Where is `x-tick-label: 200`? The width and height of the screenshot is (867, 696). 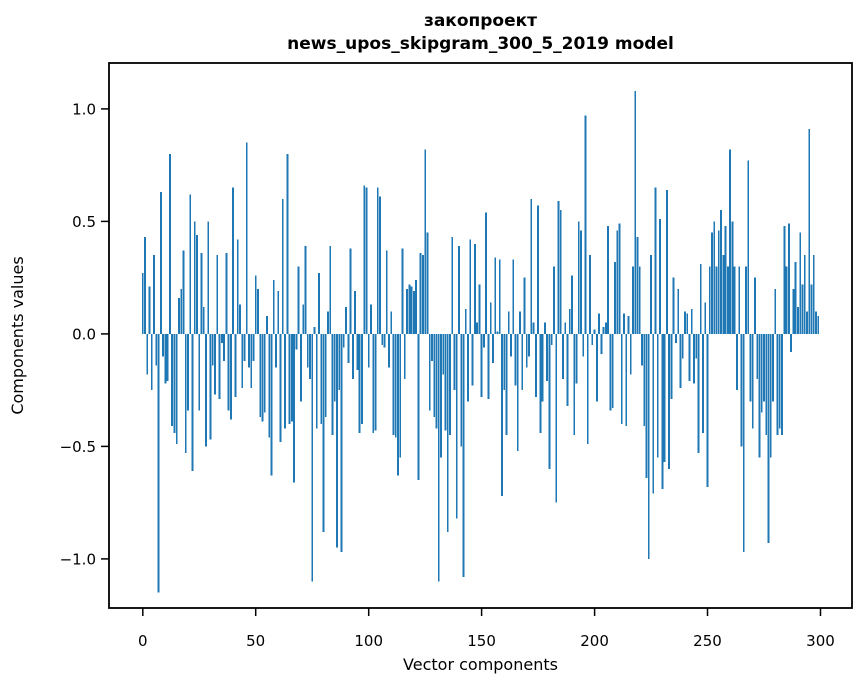
x-tick-label: 200 is located at coordinates (594, 641).